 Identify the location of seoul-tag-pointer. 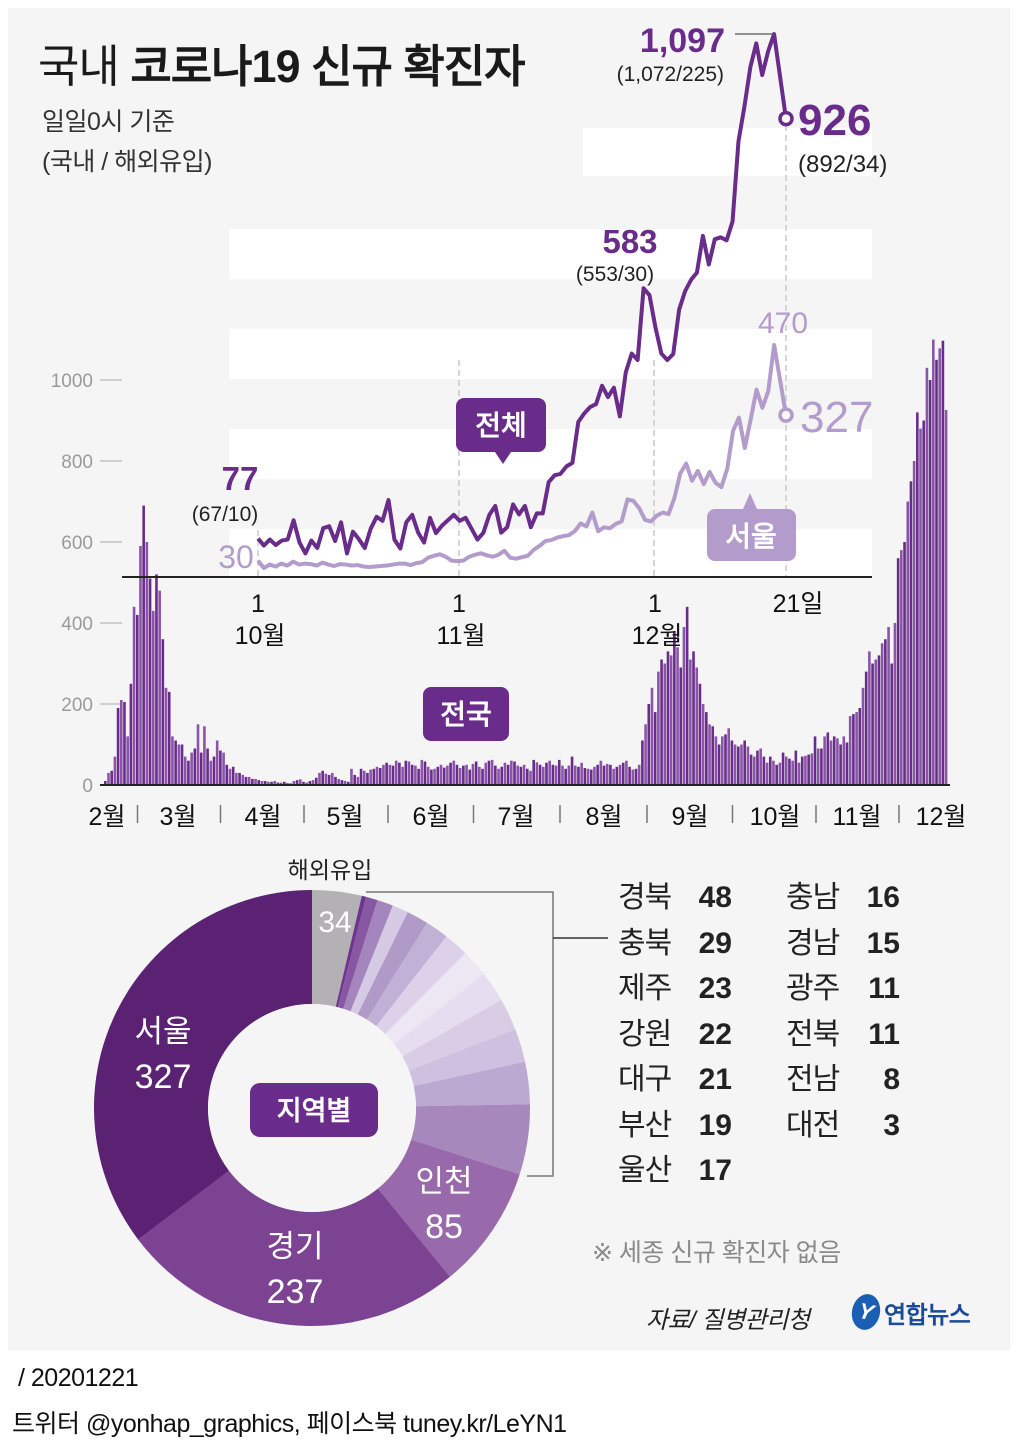
(750, 501).